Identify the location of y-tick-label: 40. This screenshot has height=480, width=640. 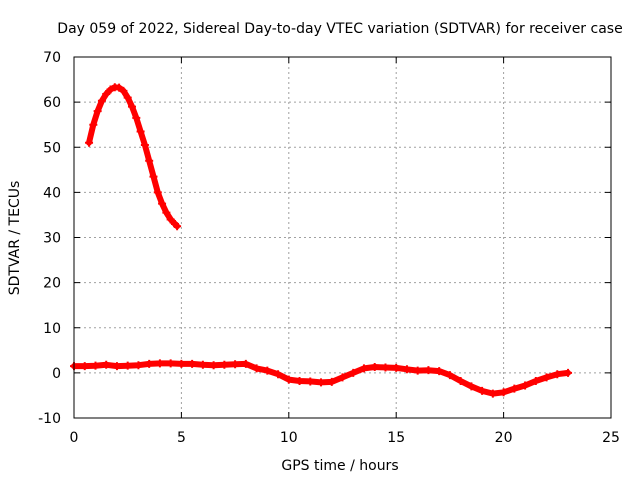
(52, 193).